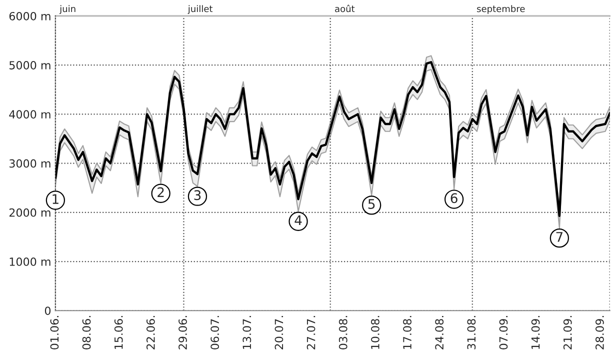 This screenshot has height=355, width=616. I want to click on x-tick-label: 06.07., so click(215, 333).